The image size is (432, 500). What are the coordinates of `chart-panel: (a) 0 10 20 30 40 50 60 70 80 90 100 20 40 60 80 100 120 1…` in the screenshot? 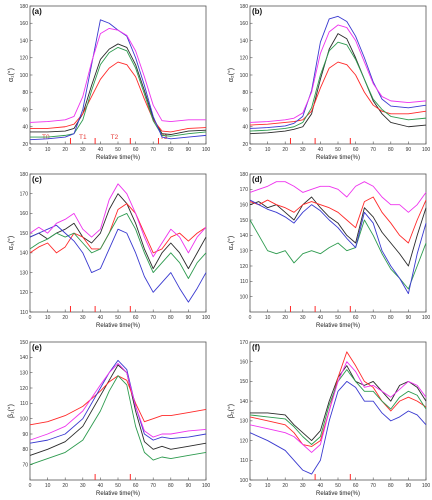 It's located at (108, 82).